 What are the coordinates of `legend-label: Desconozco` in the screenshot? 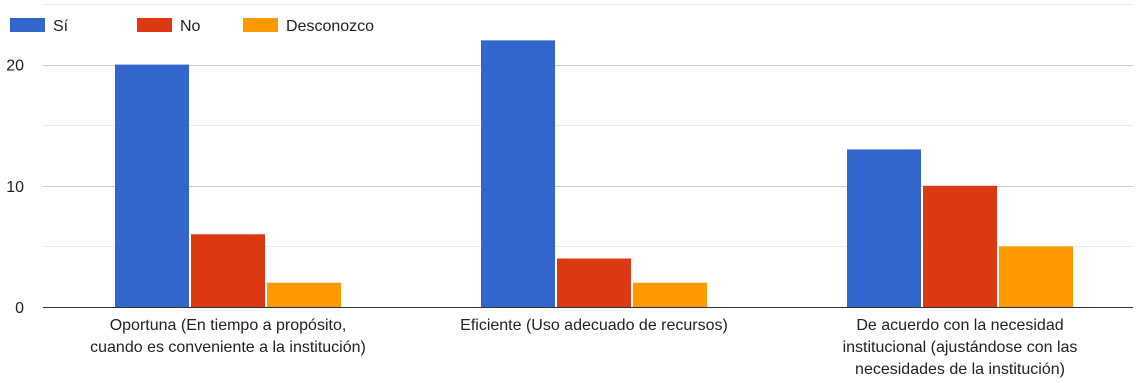 It's located at (330, 26).